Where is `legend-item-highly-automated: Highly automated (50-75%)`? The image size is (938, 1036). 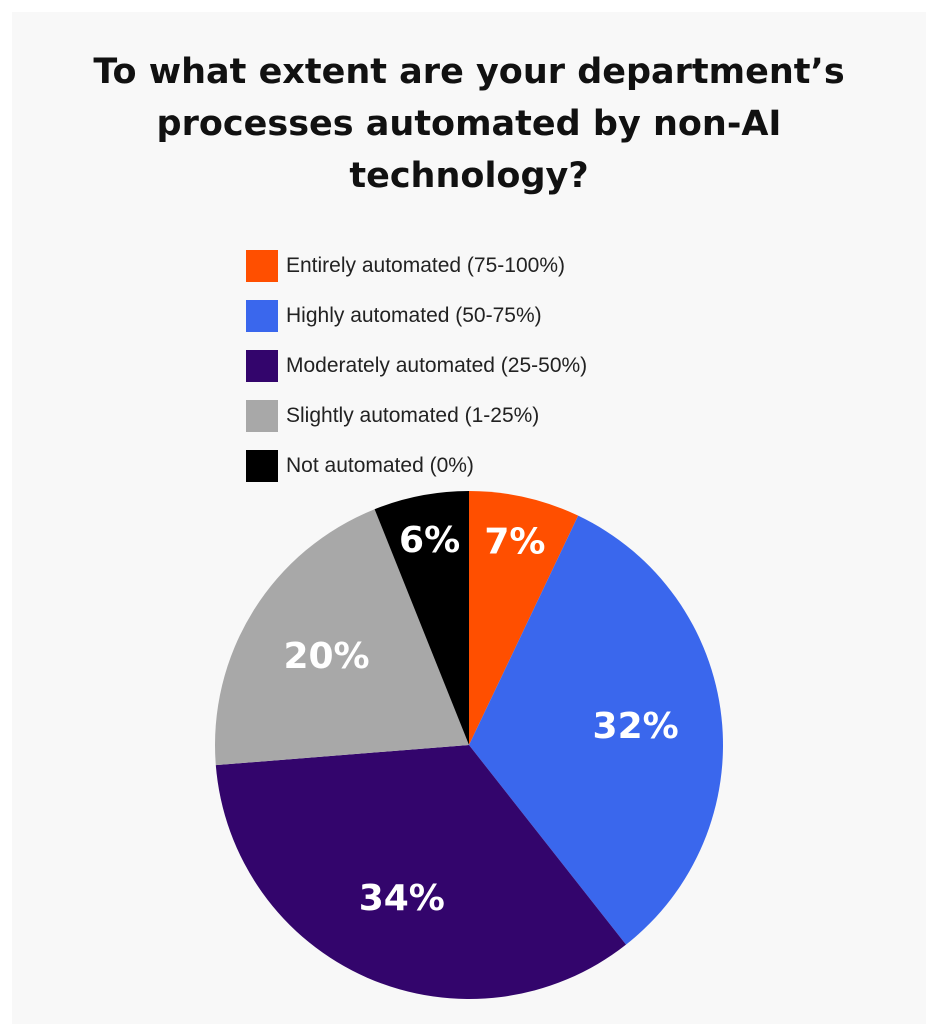 legend-item-highly-automated: Highly automated (50-75%) is located at coordinates (416, 316).